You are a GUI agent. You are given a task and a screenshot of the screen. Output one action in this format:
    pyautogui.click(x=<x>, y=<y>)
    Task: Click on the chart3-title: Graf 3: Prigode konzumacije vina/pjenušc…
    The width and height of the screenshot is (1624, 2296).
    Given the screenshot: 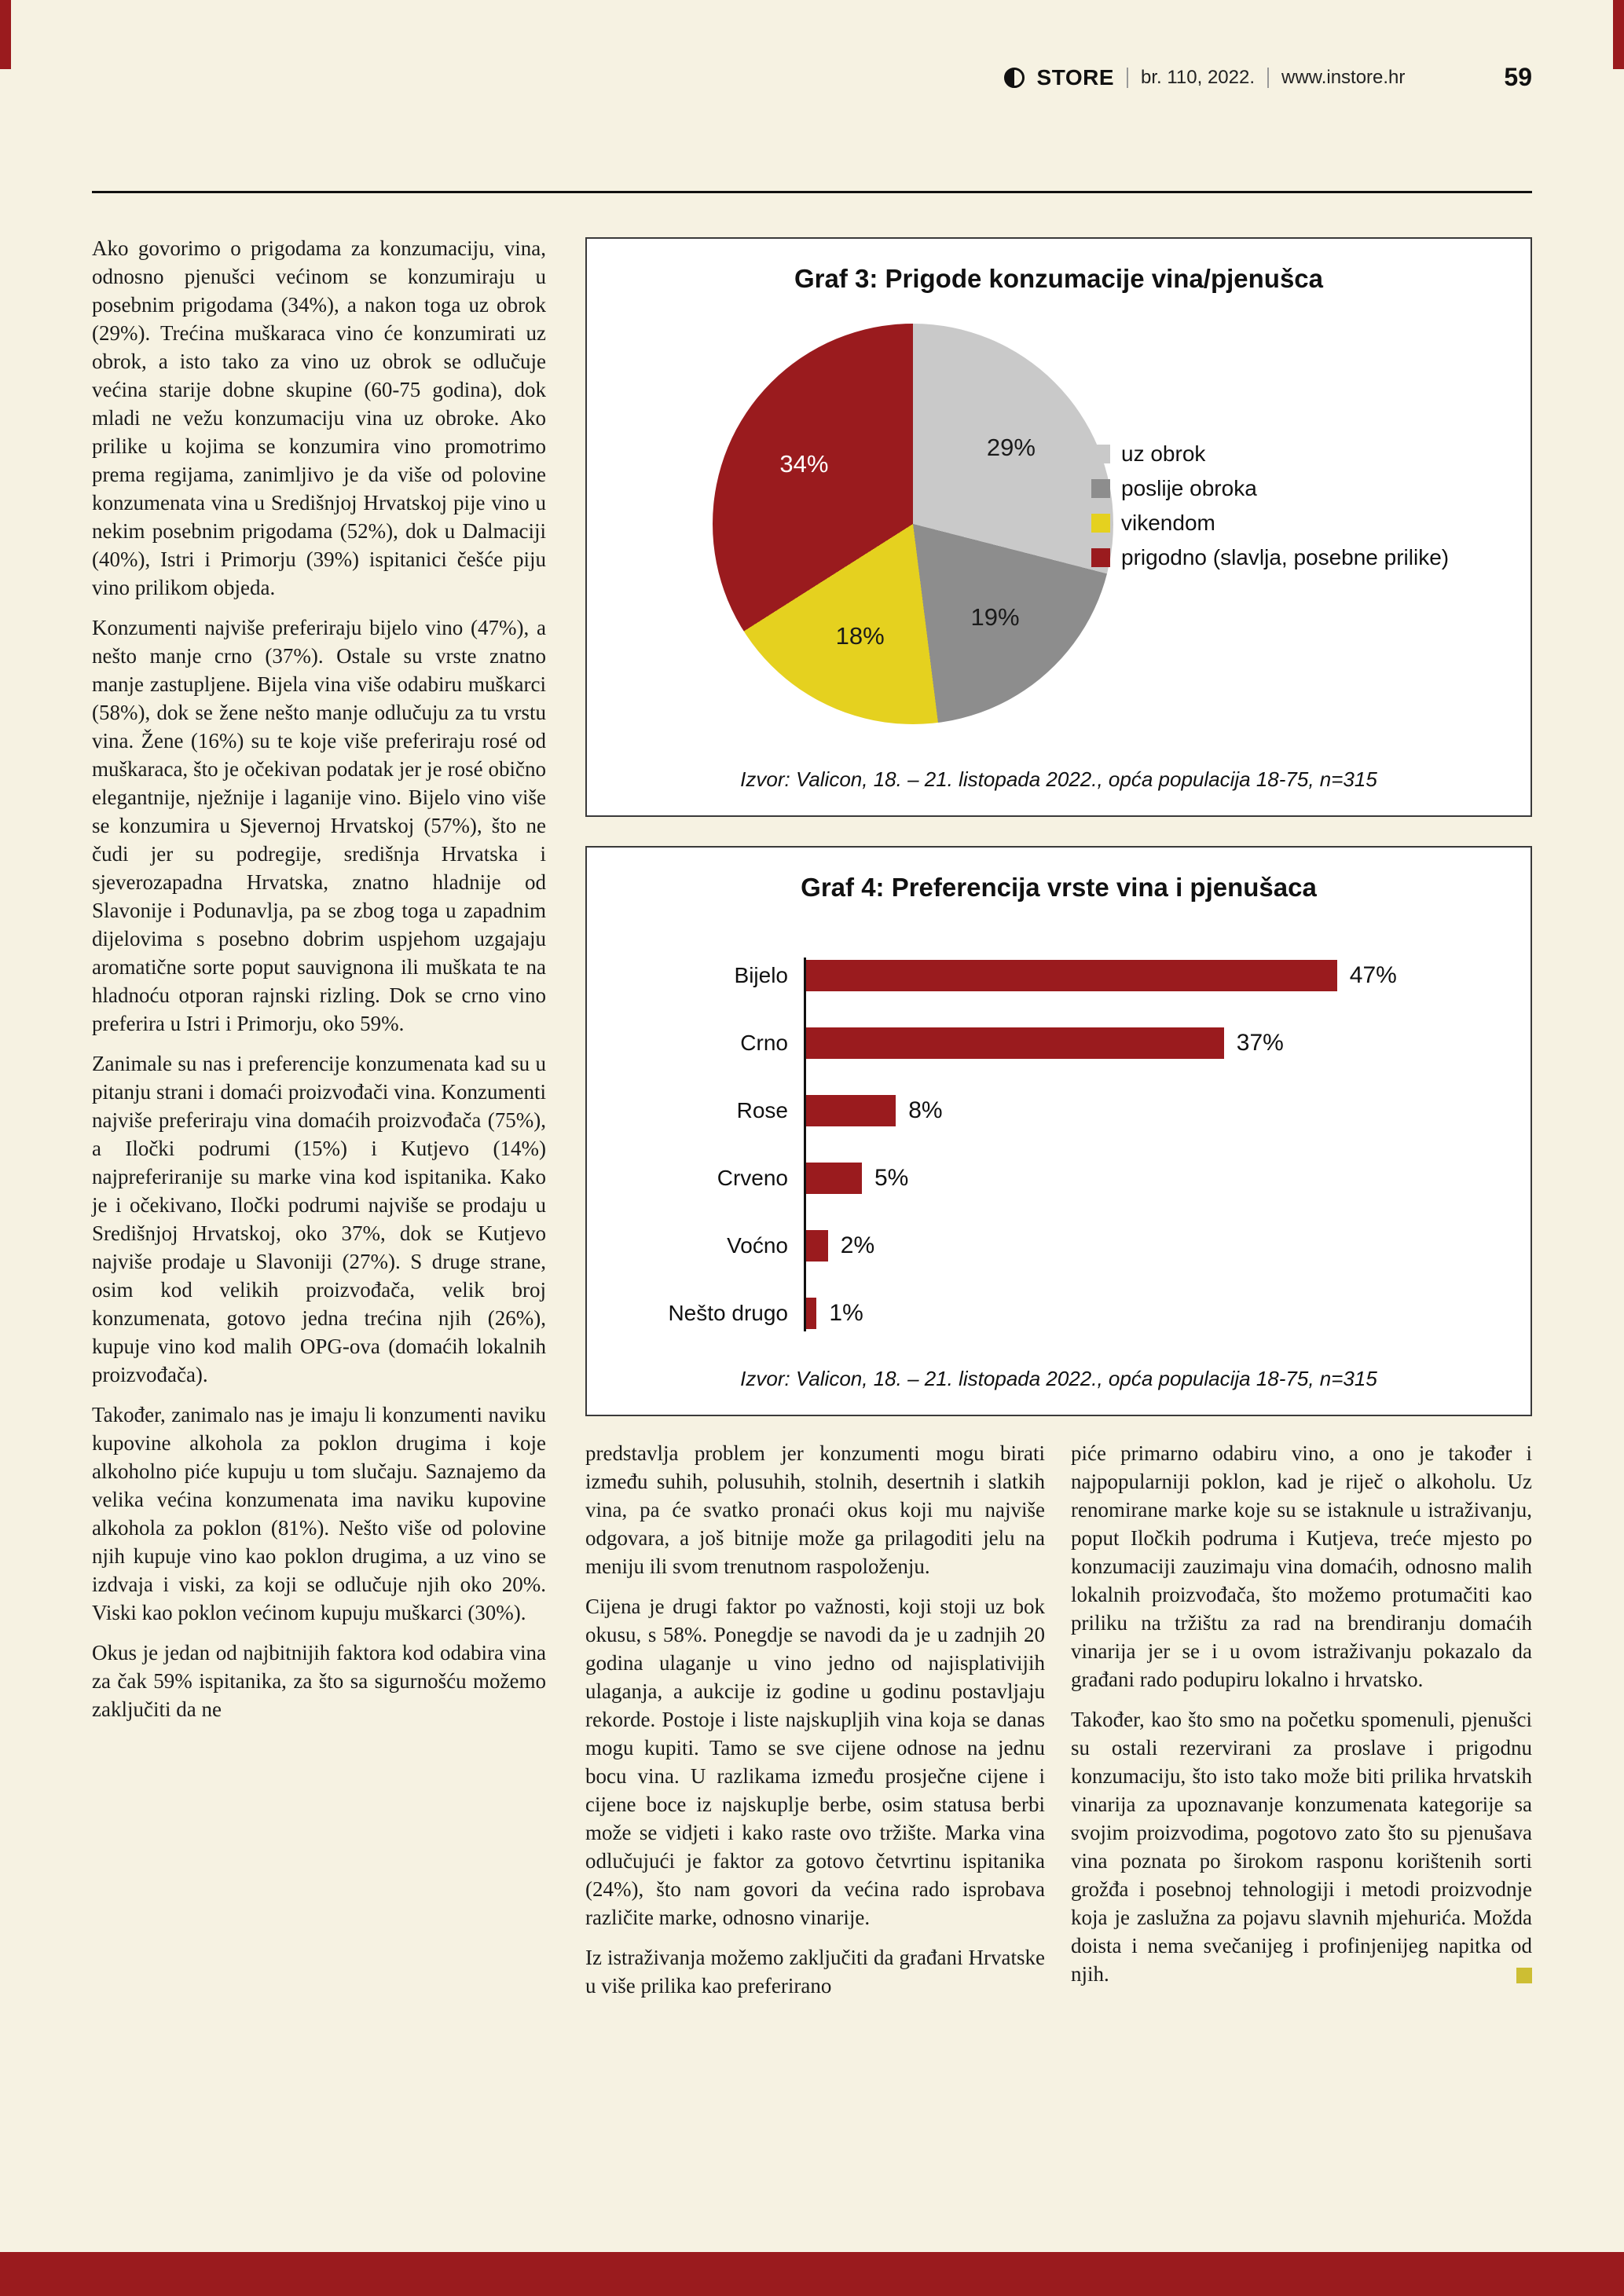 What is the action you would take?
    pyautogui.click(x=1059, y=278)
    